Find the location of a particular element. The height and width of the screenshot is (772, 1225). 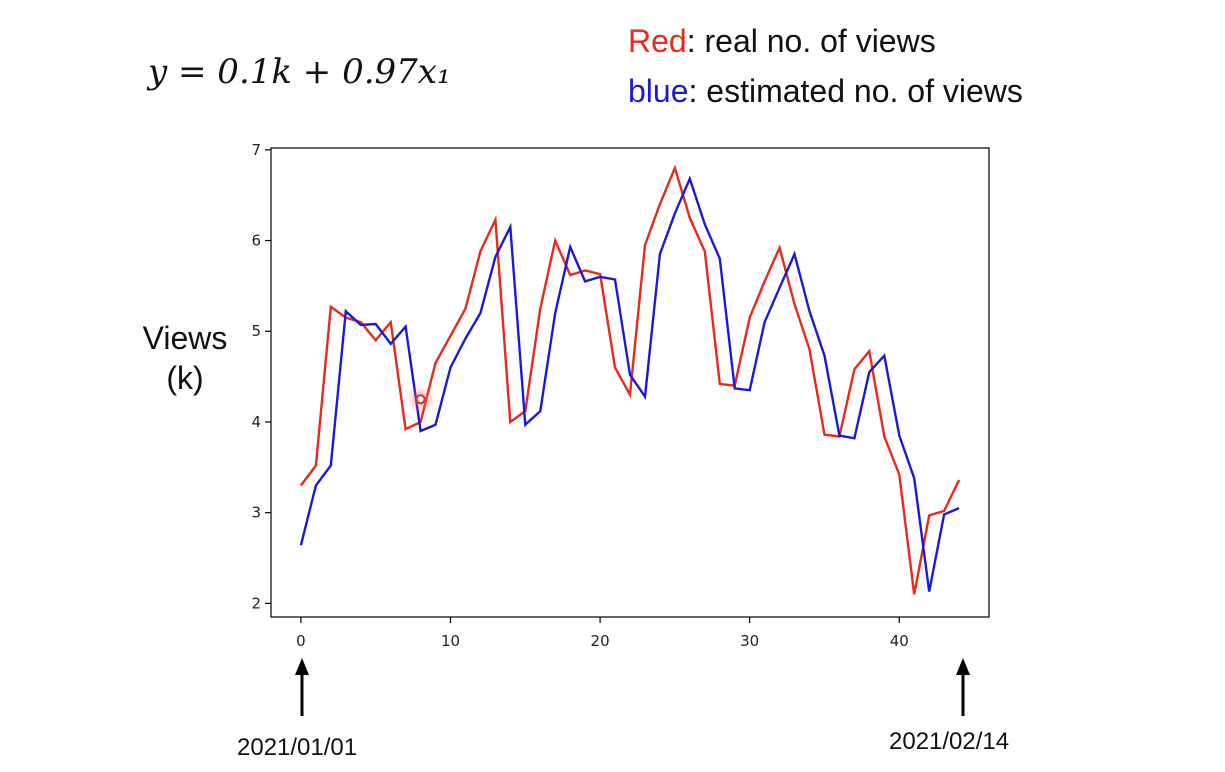

end-date: 2021/02/14 is located at coordinates (949, 741).